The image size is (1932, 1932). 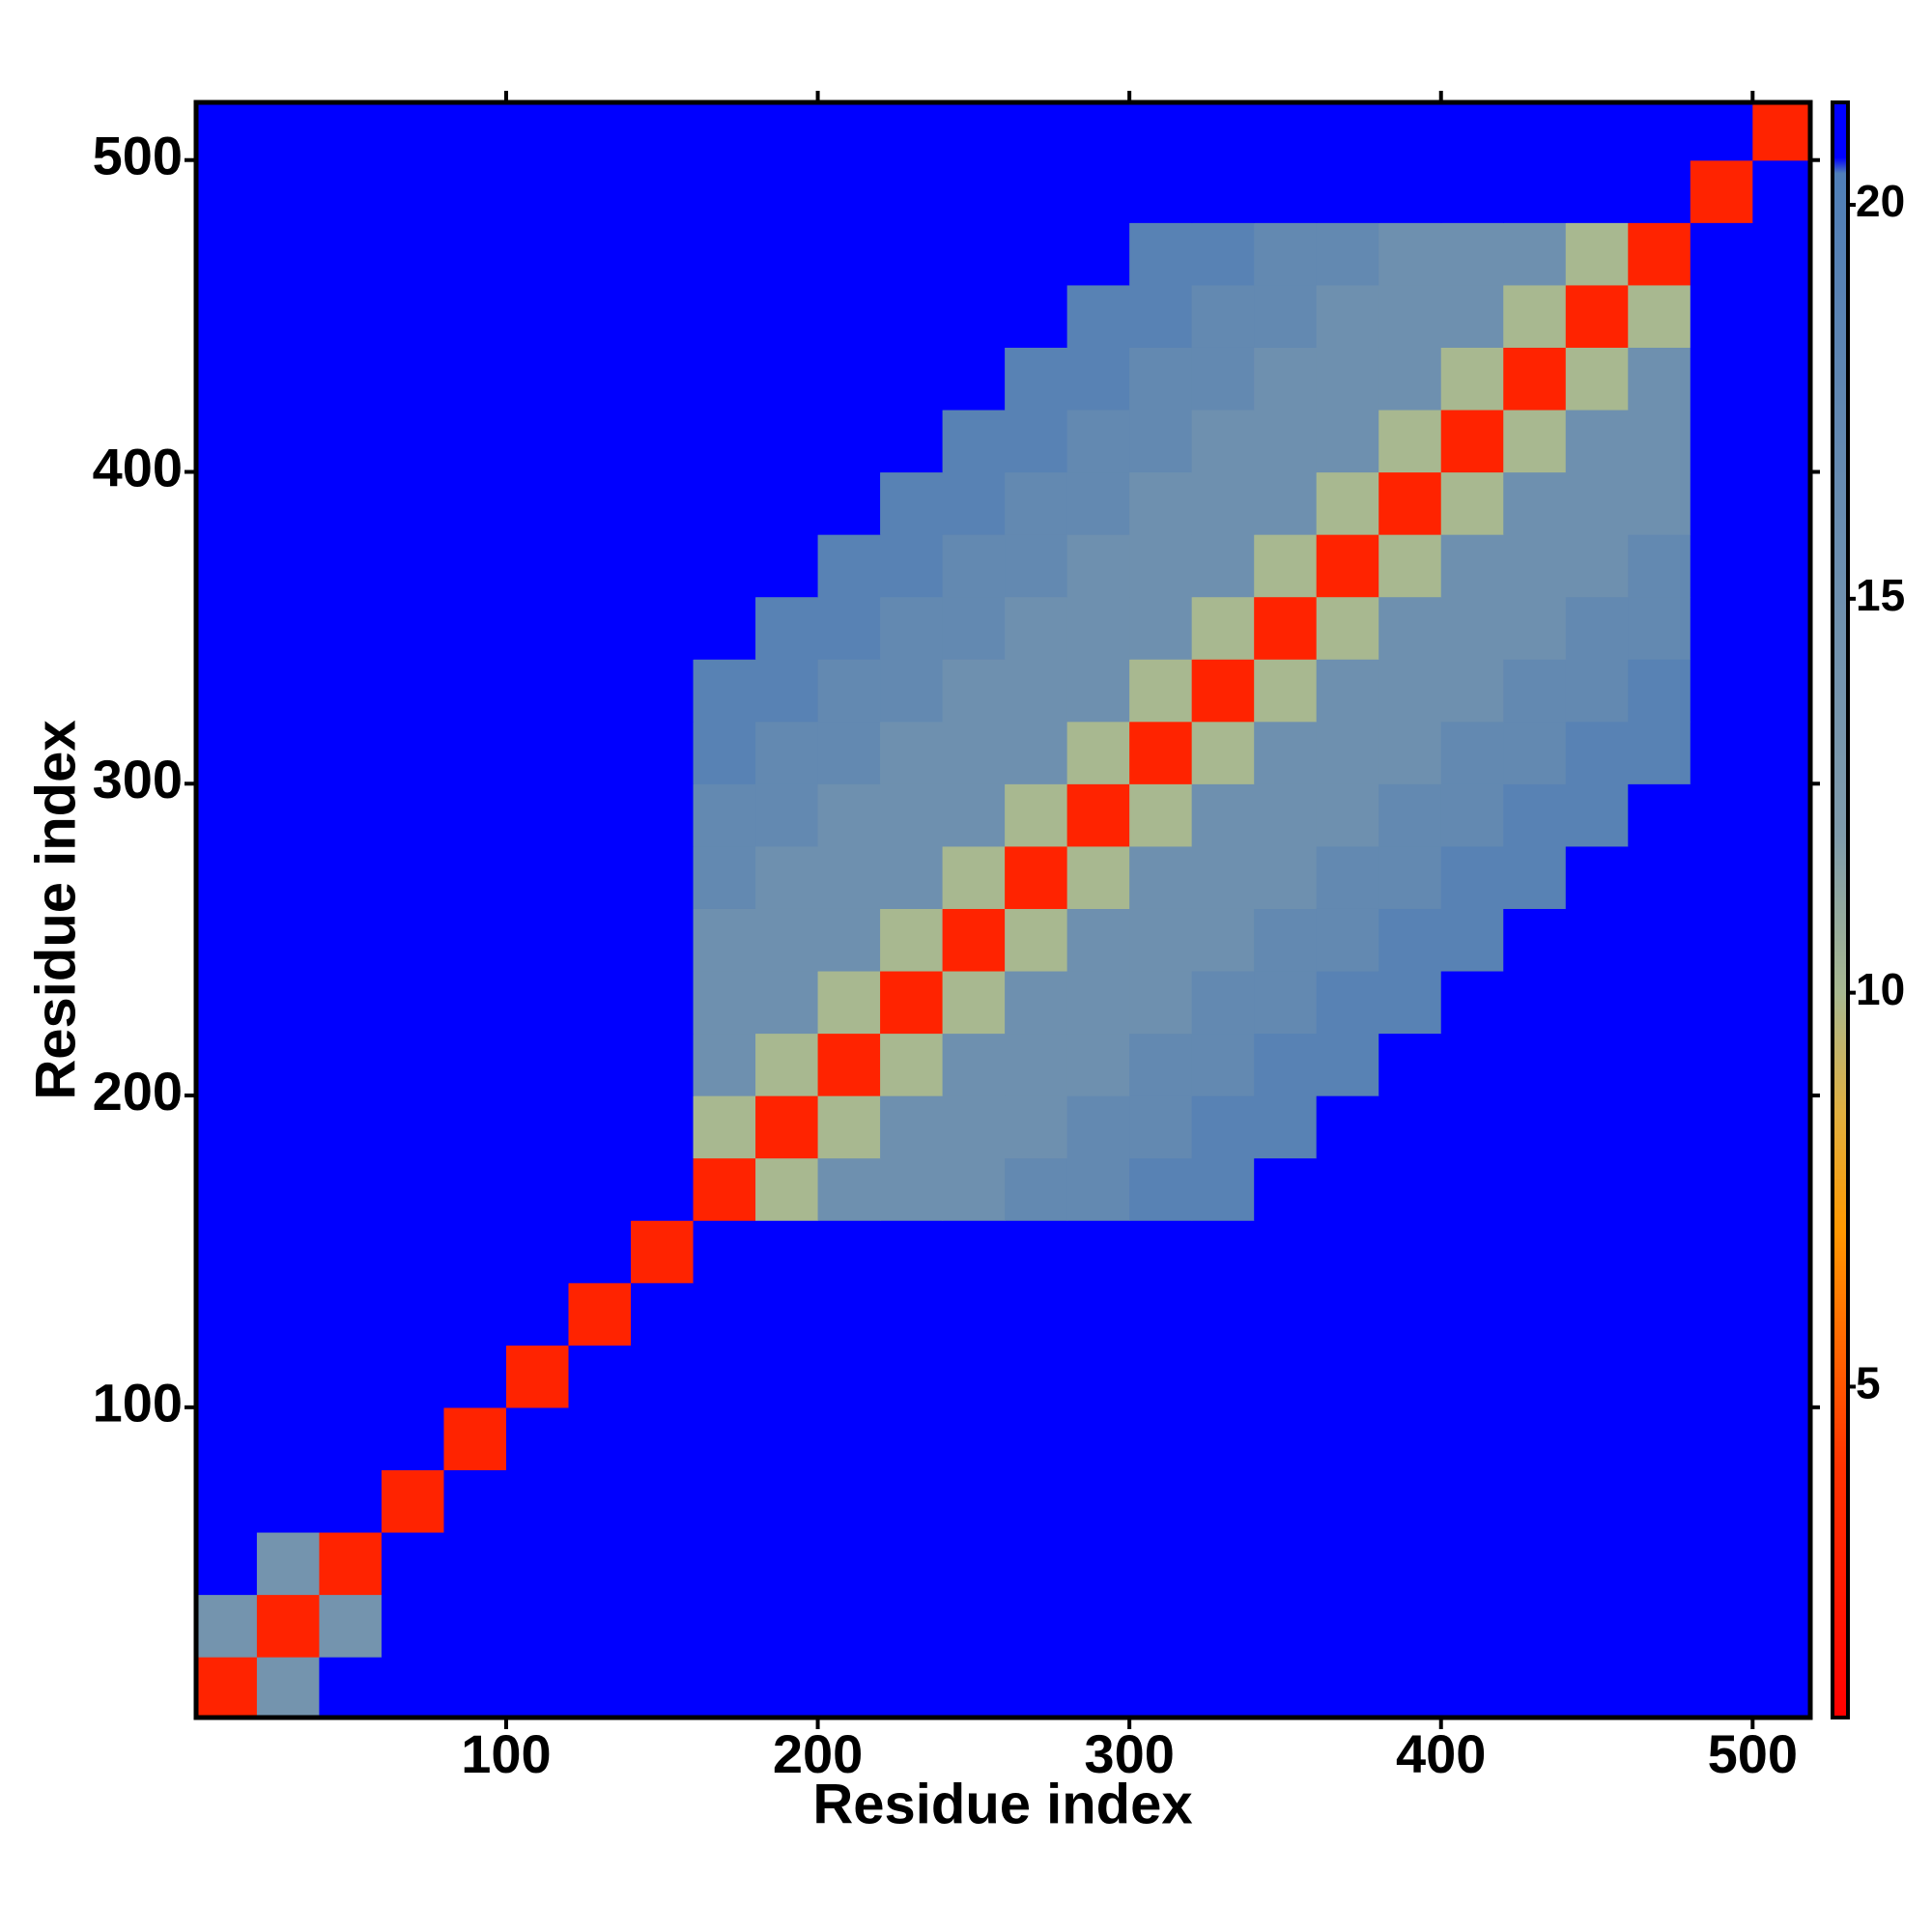 What do you see at coordinates (818, 1753) in the screenshot?
I see `x-tick-label: 200` at bounding box center [818, 1753].